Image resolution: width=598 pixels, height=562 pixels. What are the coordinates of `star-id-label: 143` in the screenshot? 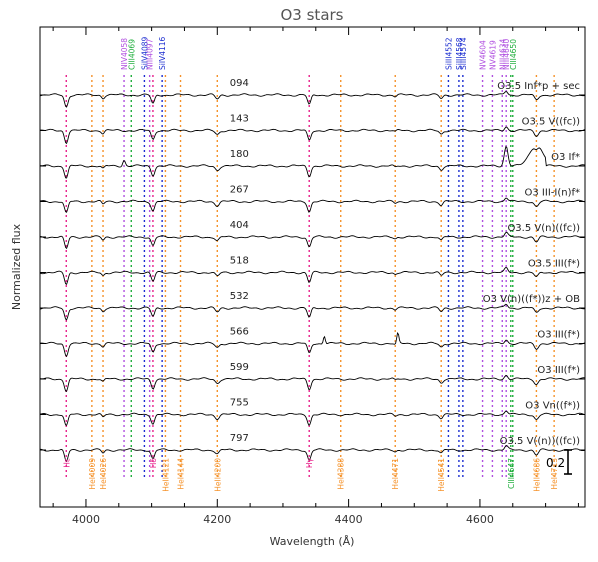 It's located at (239, 119).